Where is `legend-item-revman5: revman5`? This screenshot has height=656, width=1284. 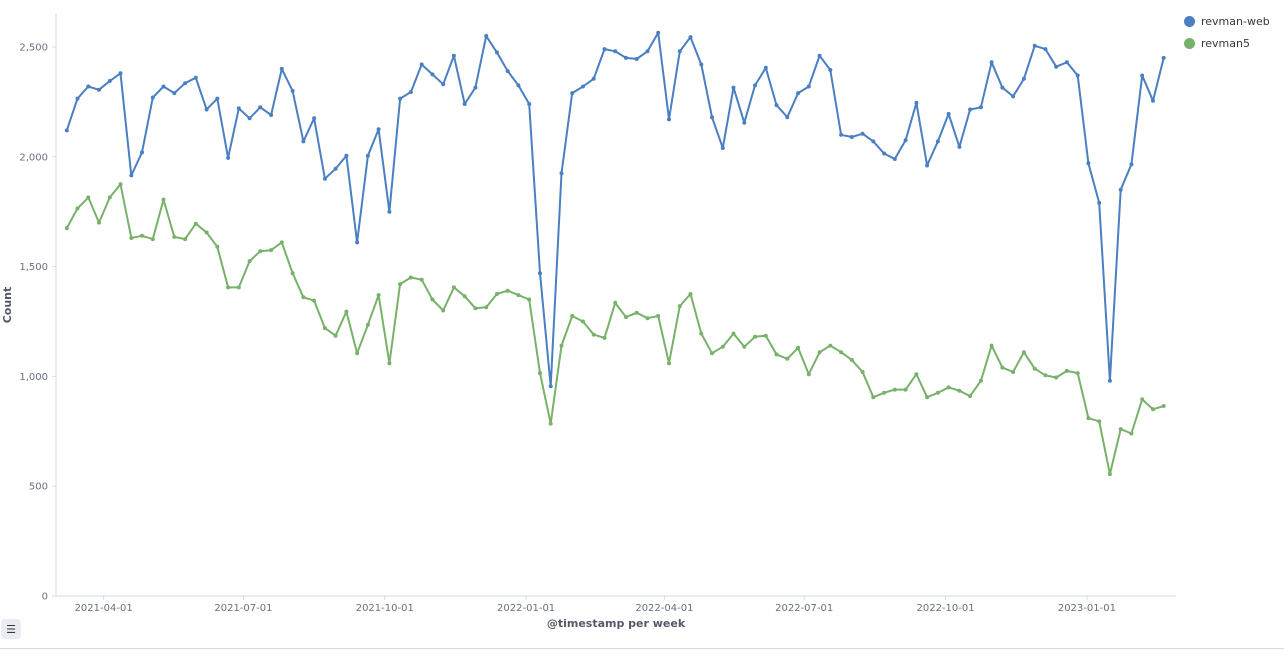
legend-item-revman5: revman5 is located at coordinates (1227, 43).